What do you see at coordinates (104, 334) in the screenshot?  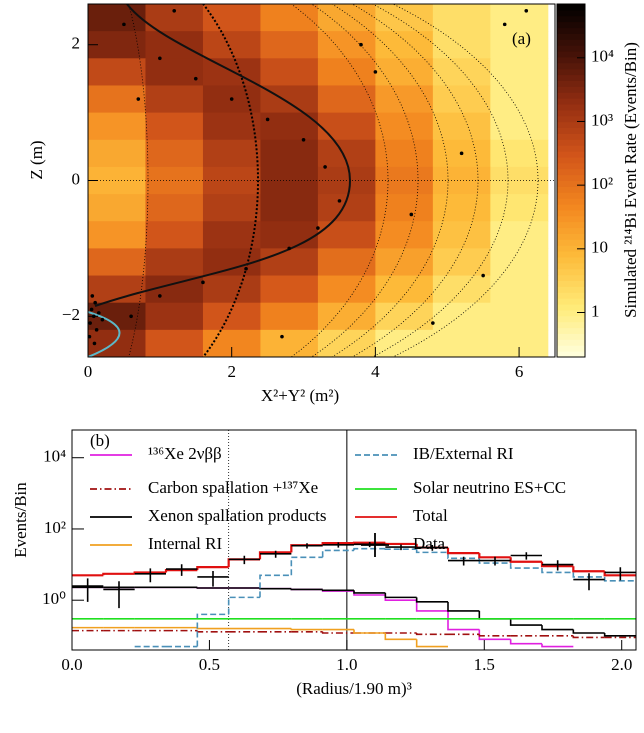 I see `cathode-curve` at bounding box center [104, 334].